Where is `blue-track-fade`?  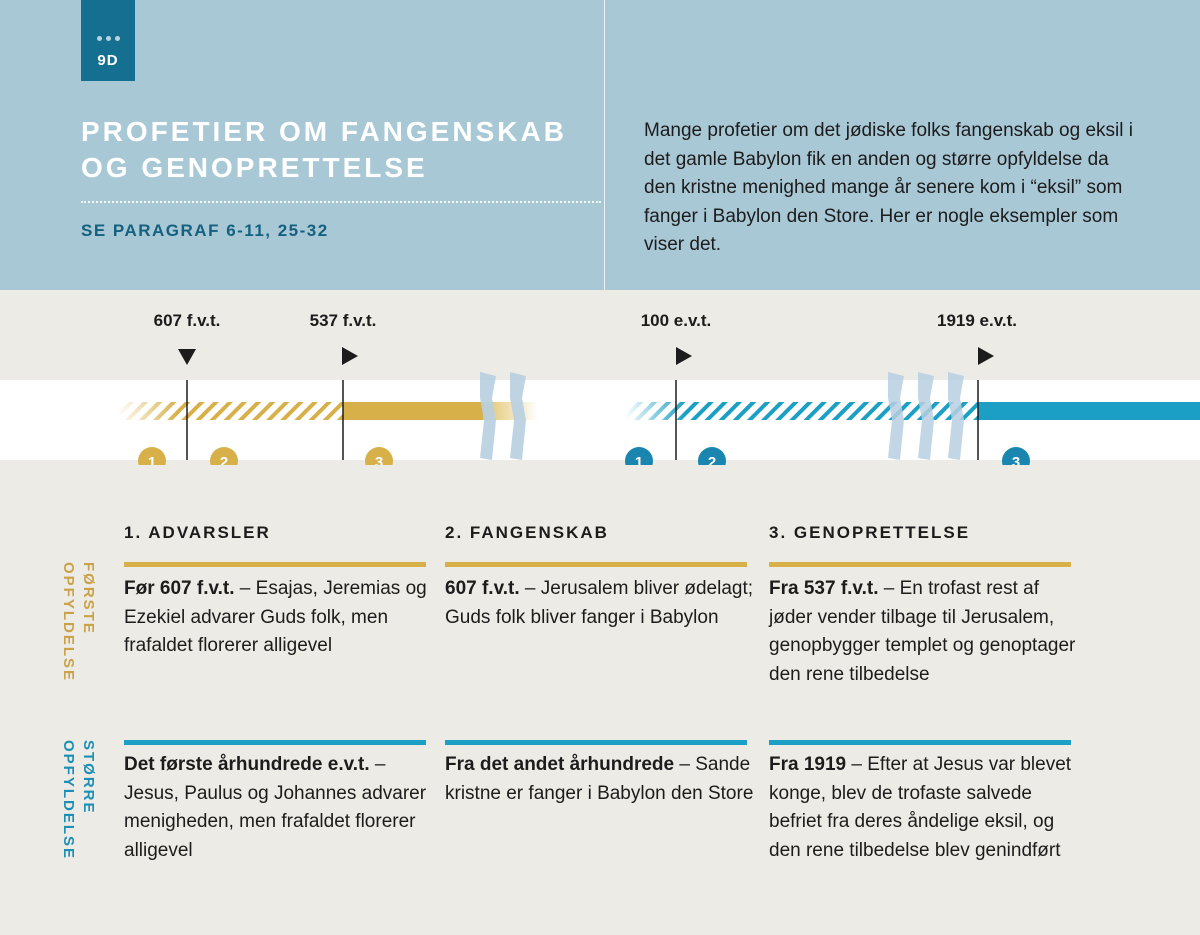
blue-track-fade is located at coordinates (655, 411).